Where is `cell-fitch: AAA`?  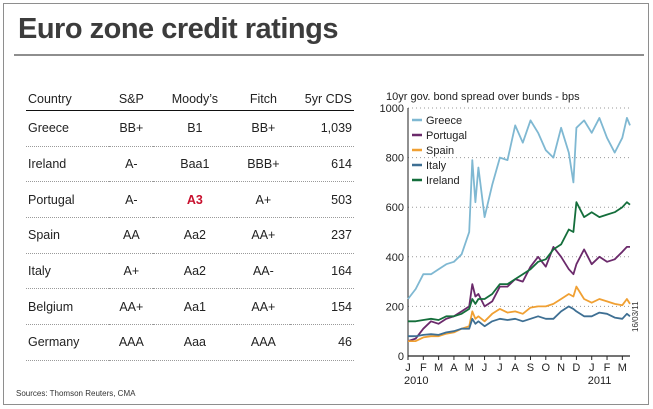
cell-fitch: AAA is located at coordinates (263, 342).